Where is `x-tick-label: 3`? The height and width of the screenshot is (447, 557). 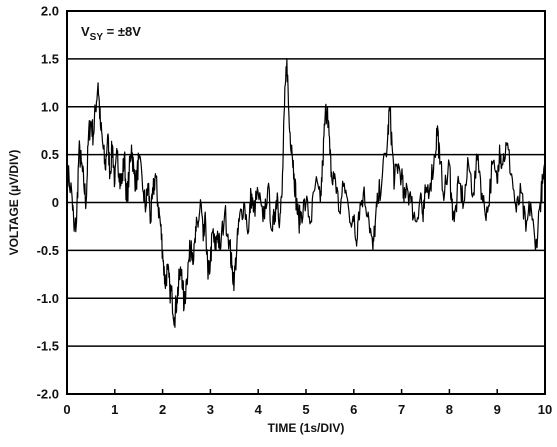 x-tick-label: 3 is located at coordinates (210, 409).